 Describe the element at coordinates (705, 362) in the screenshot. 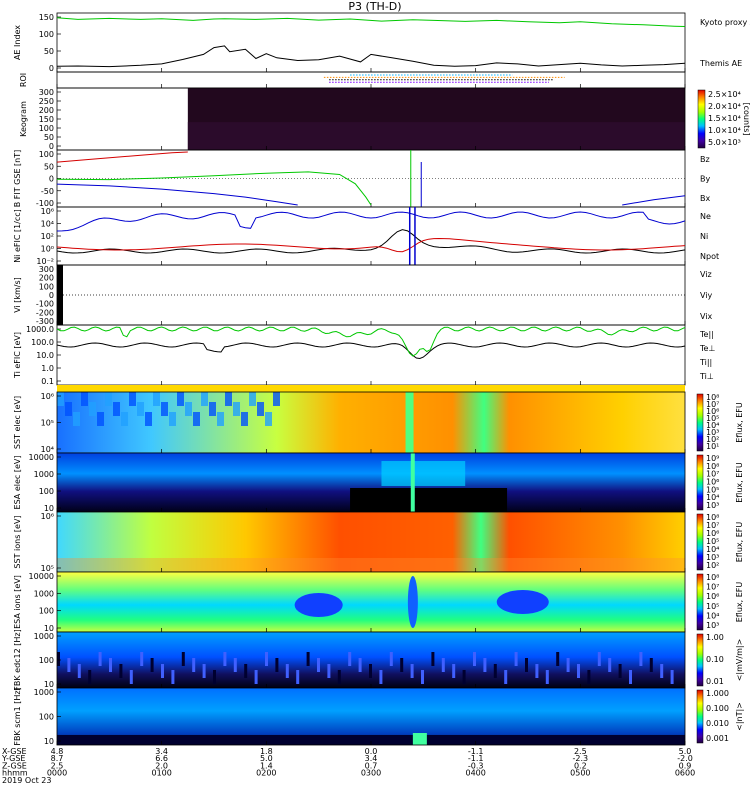

I see `temperature-legend-item: Ti||` at that location.